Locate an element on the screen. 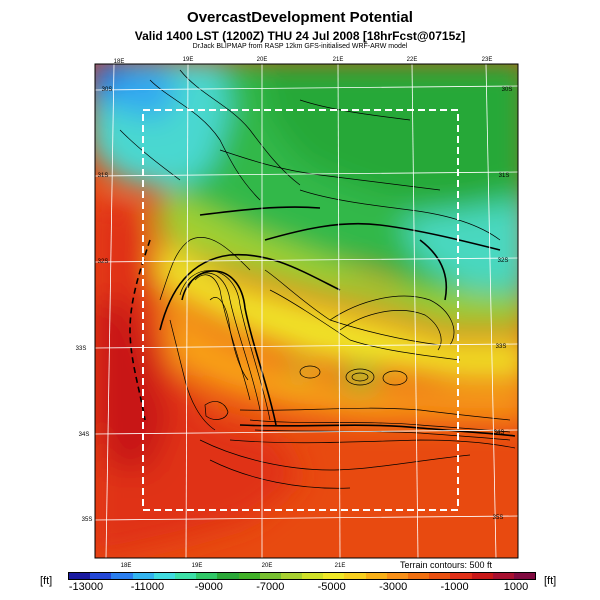 Image resolution: width=600 pixels, height=600 pixels. color-scale-tick-label: -9000 is located at coordinates (208, 587).